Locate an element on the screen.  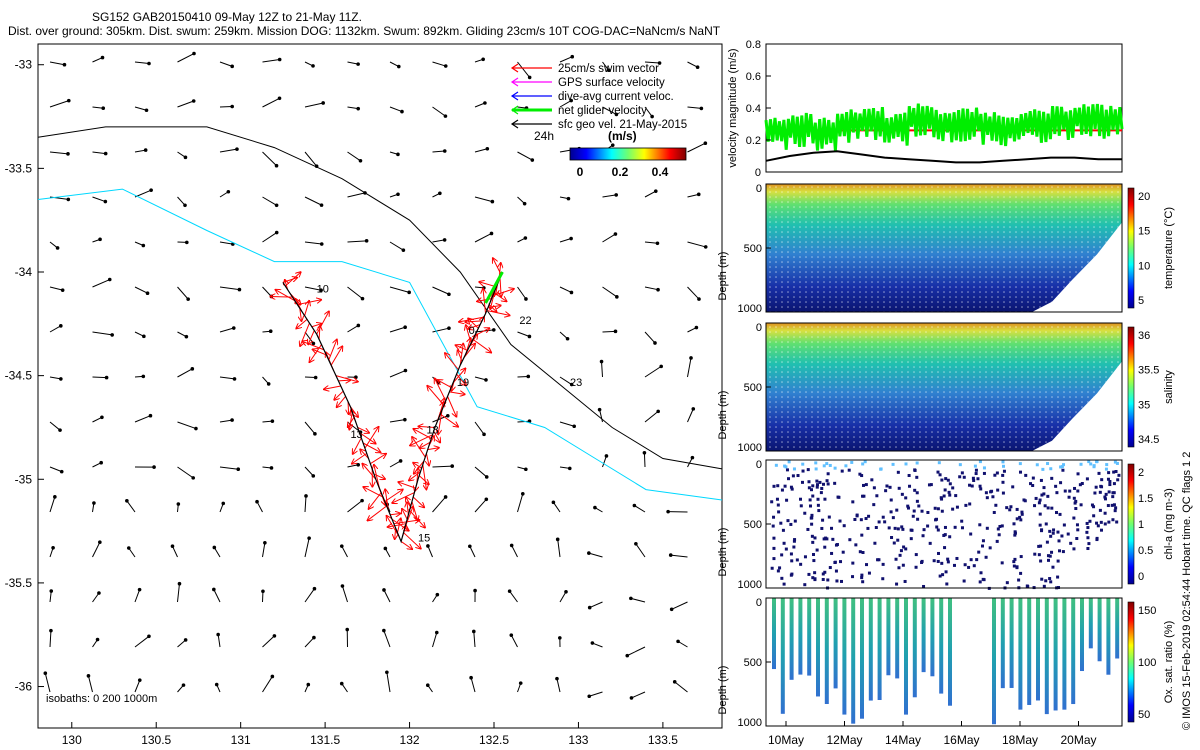
map-x-tick-label: 132 is located at coordinates (410, 740).